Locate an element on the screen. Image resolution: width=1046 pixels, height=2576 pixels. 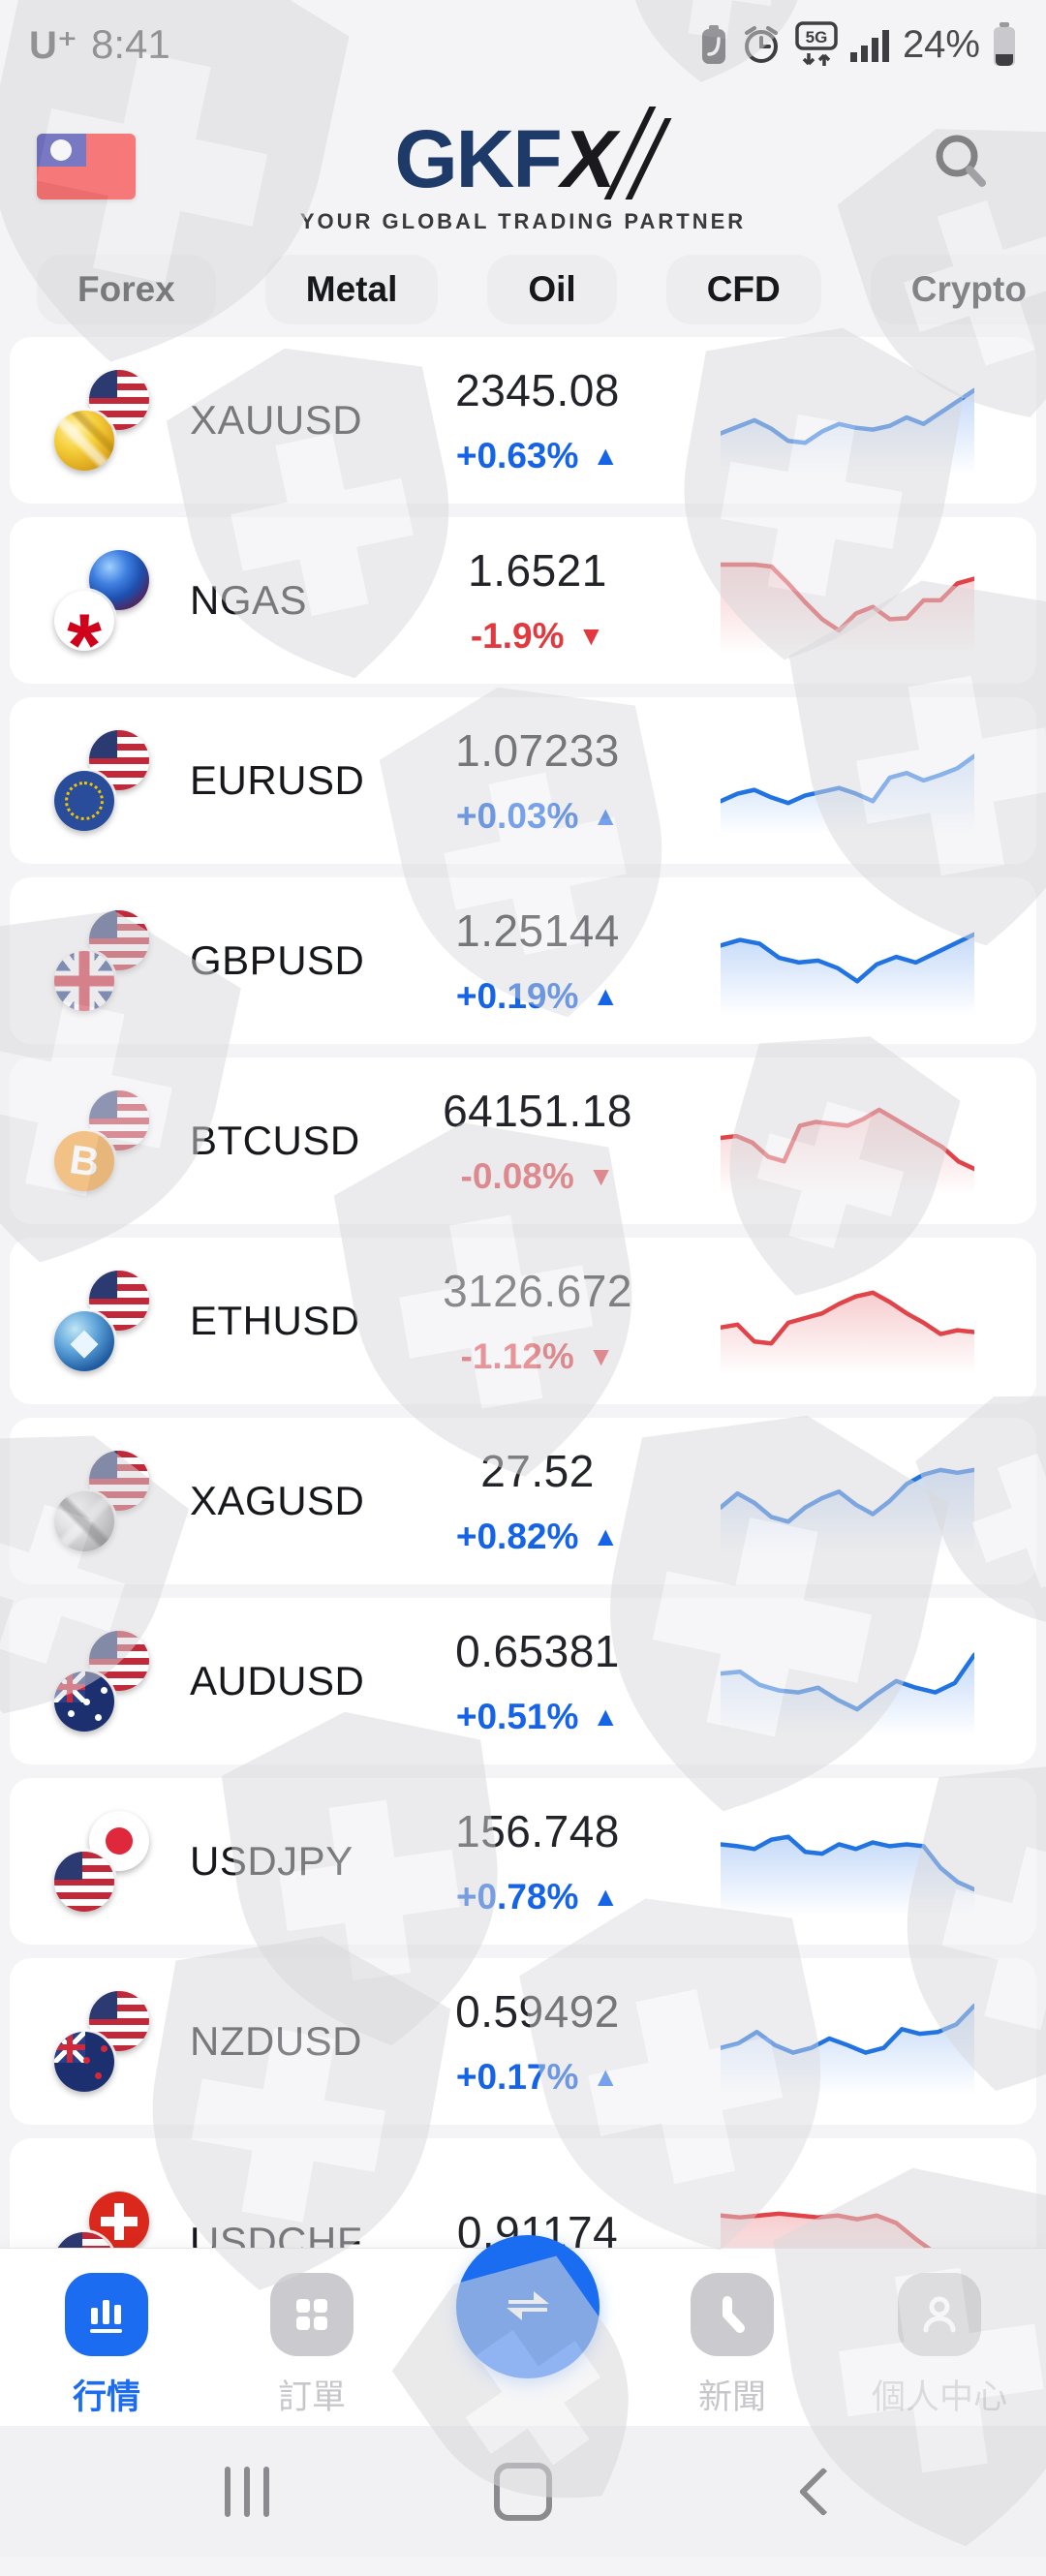
symbol-label: NGAS is located at coordinates (249, 600).